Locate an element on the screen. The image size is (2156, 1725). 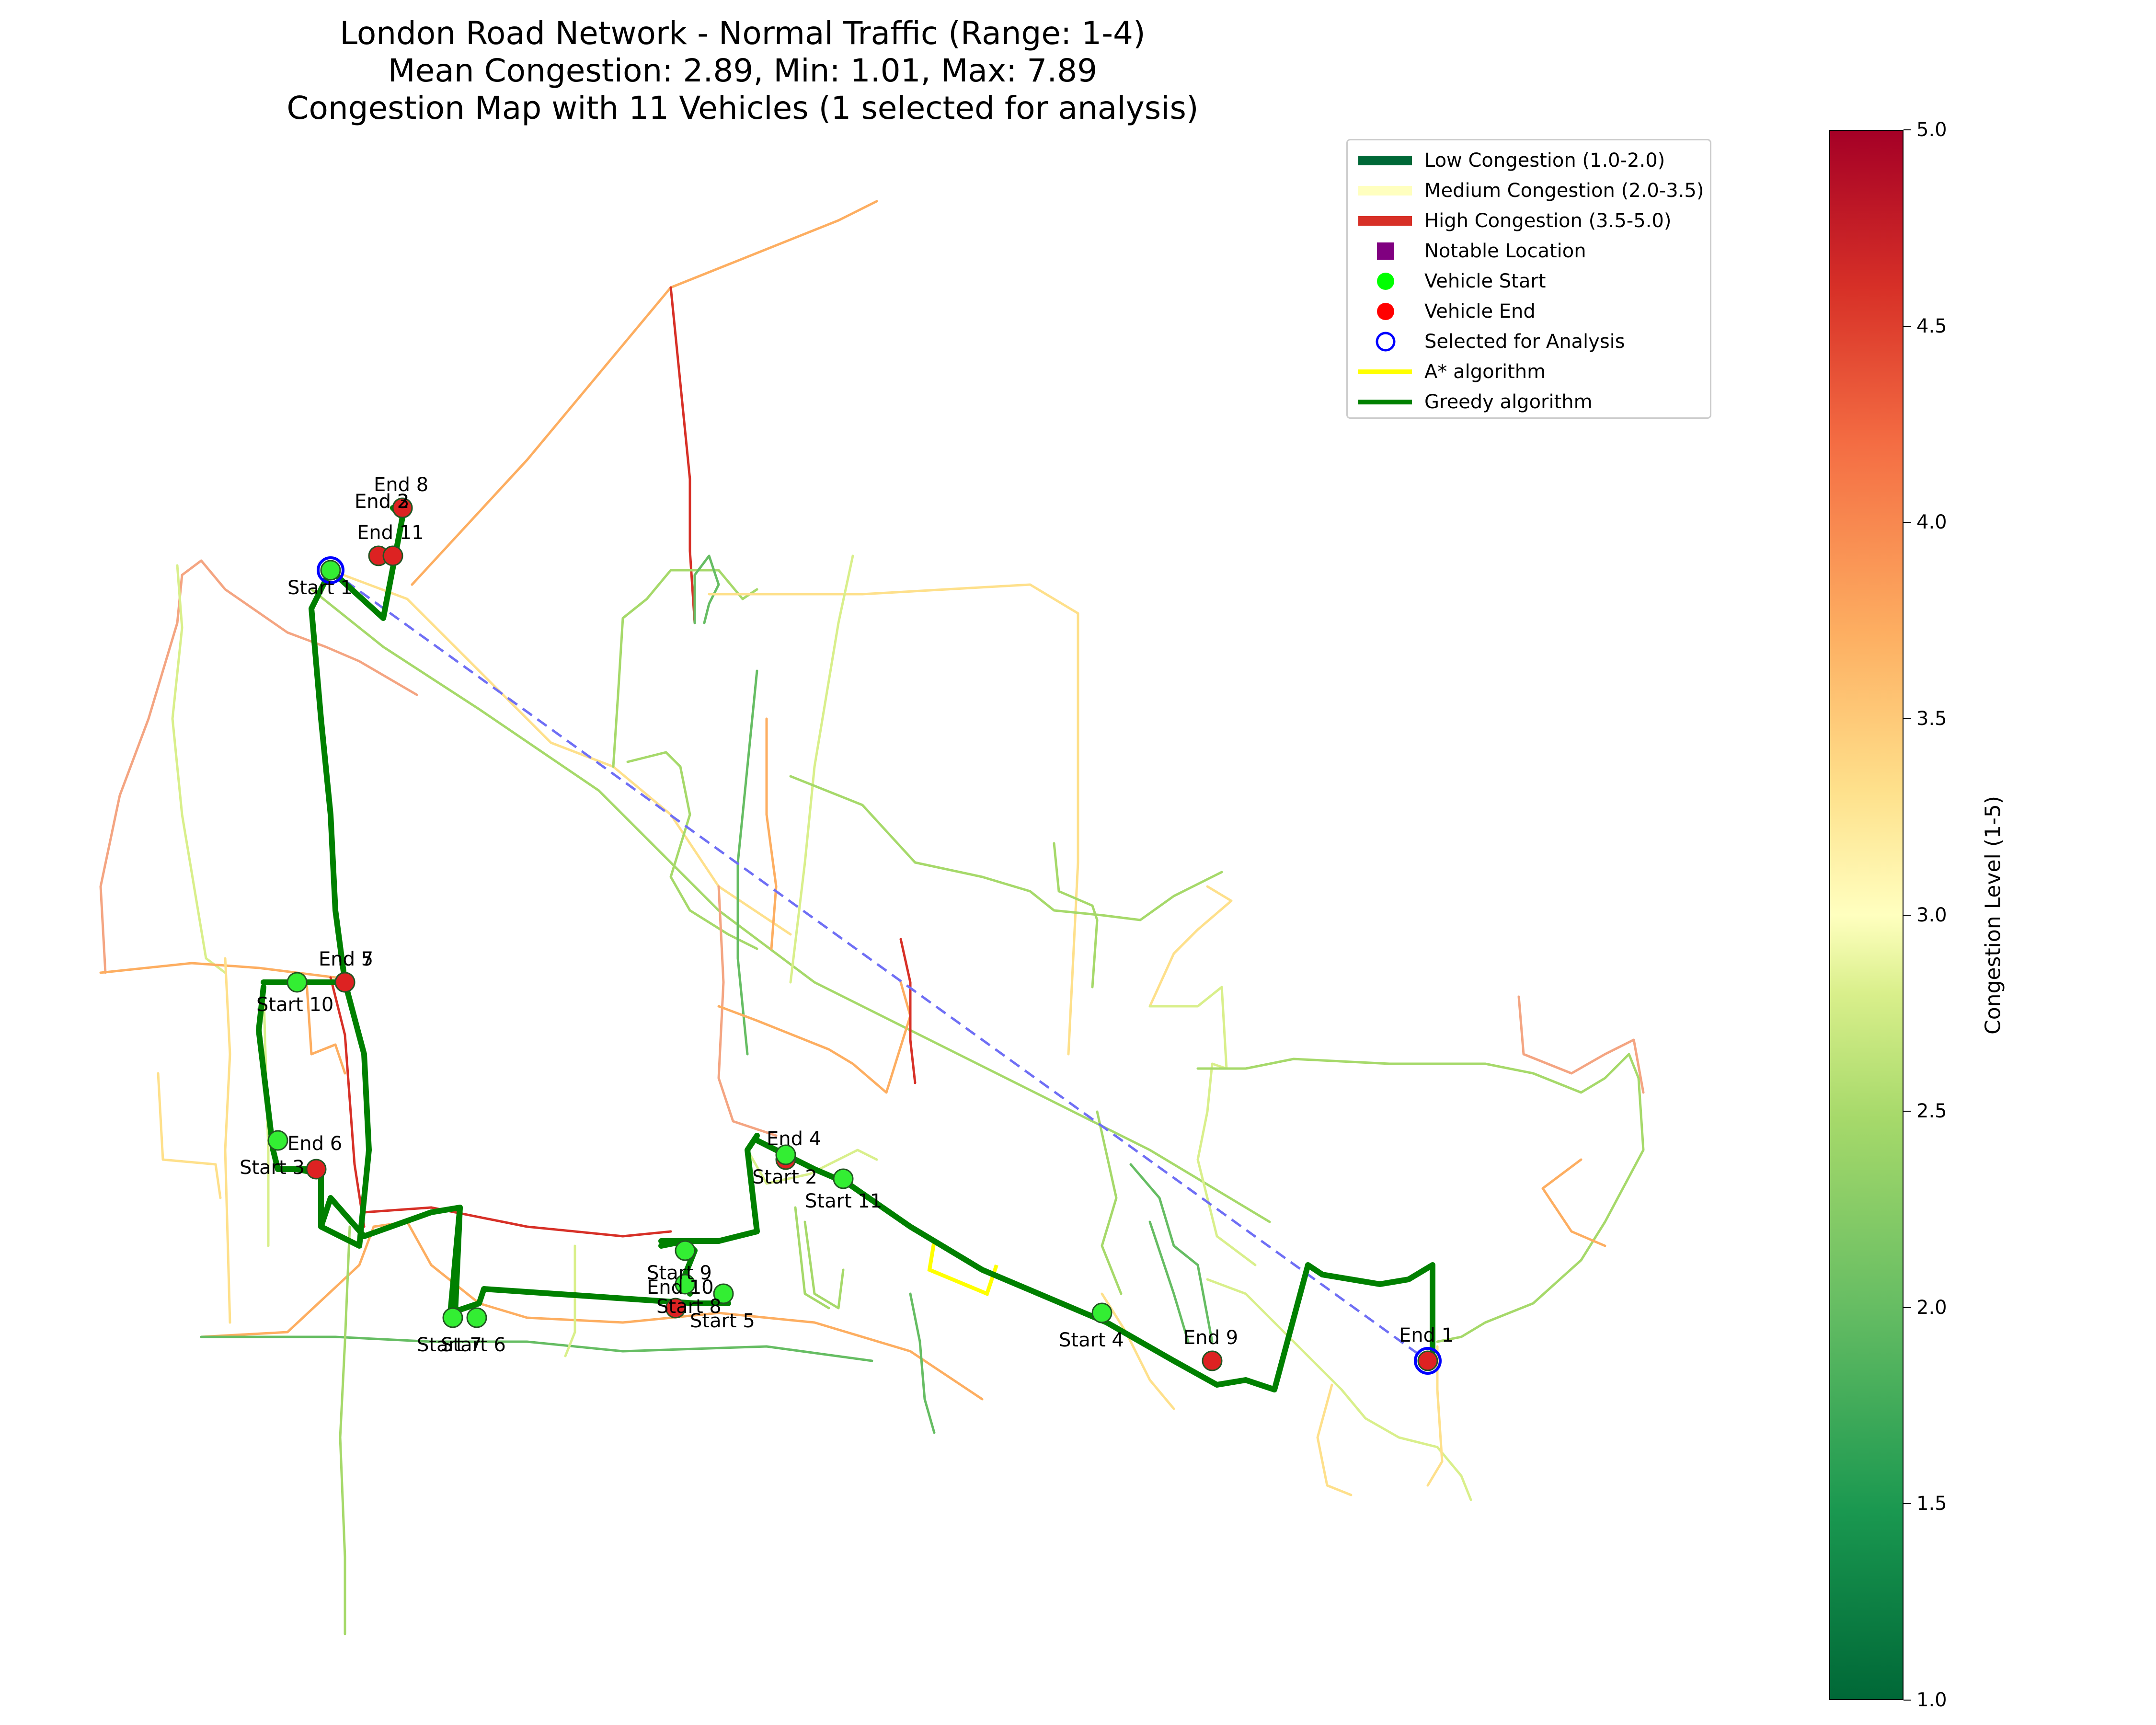
selected-start-ring is located at coordinates (330, 570).